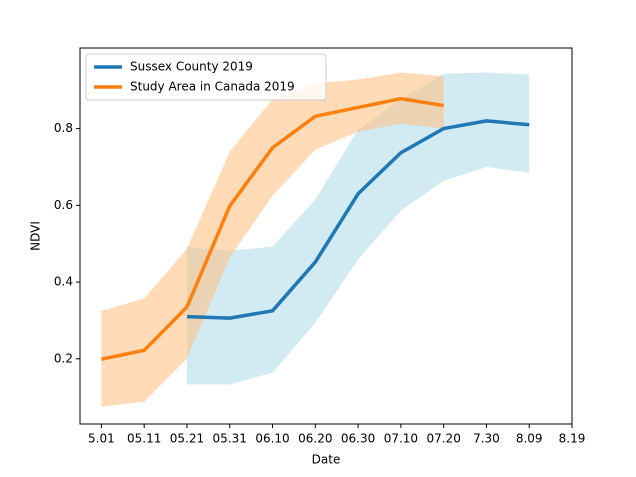 This screenshot has width=636, height=477. I want to click on legend-label: Study Area in Canada 2019, so click(212, 87).